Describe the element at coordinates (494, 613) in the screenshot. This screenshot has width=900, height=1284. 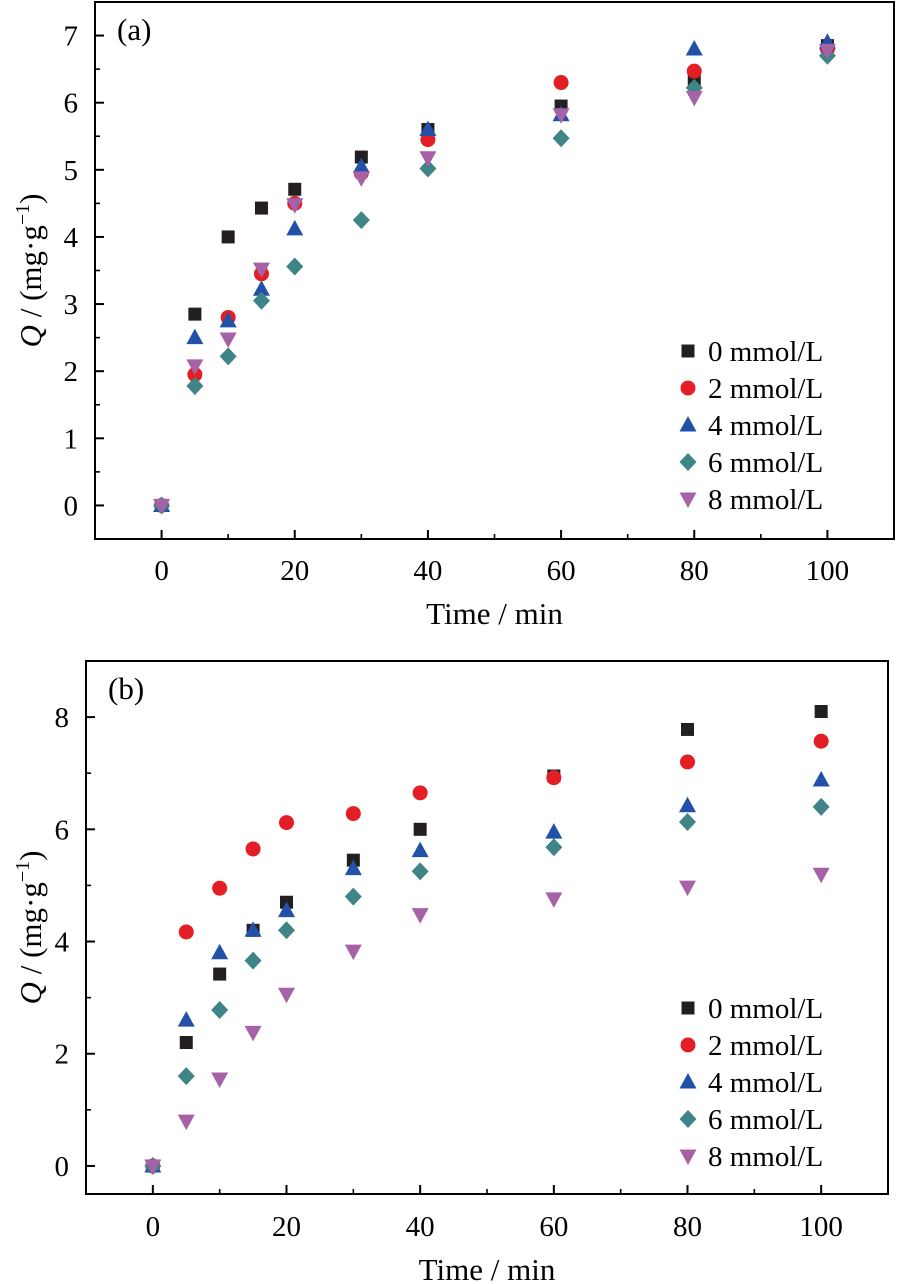
I see `x-axis-title: Time / min` at that location.